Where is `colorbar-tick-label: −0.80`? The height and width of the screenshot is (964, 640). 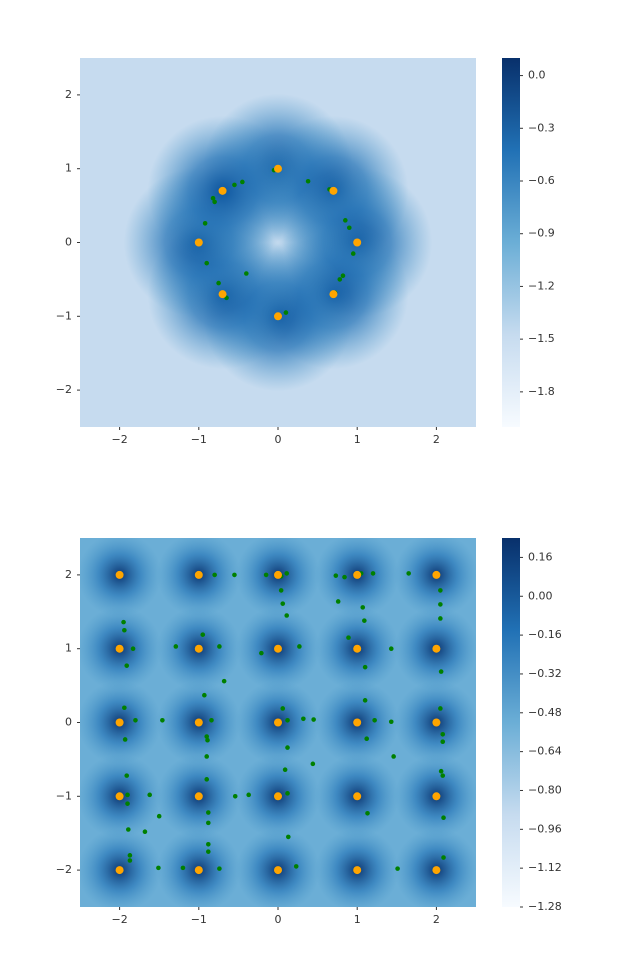 colorbar-tick-label: −0.80 is located at coordinates (545, 789).